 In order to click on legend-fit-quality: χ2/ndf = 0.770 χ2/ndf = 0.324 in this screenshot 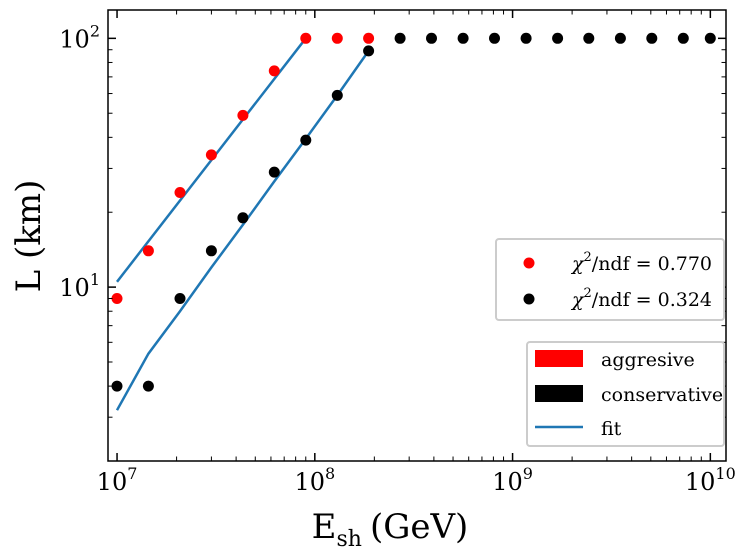, I will do `click(610, 279)`.